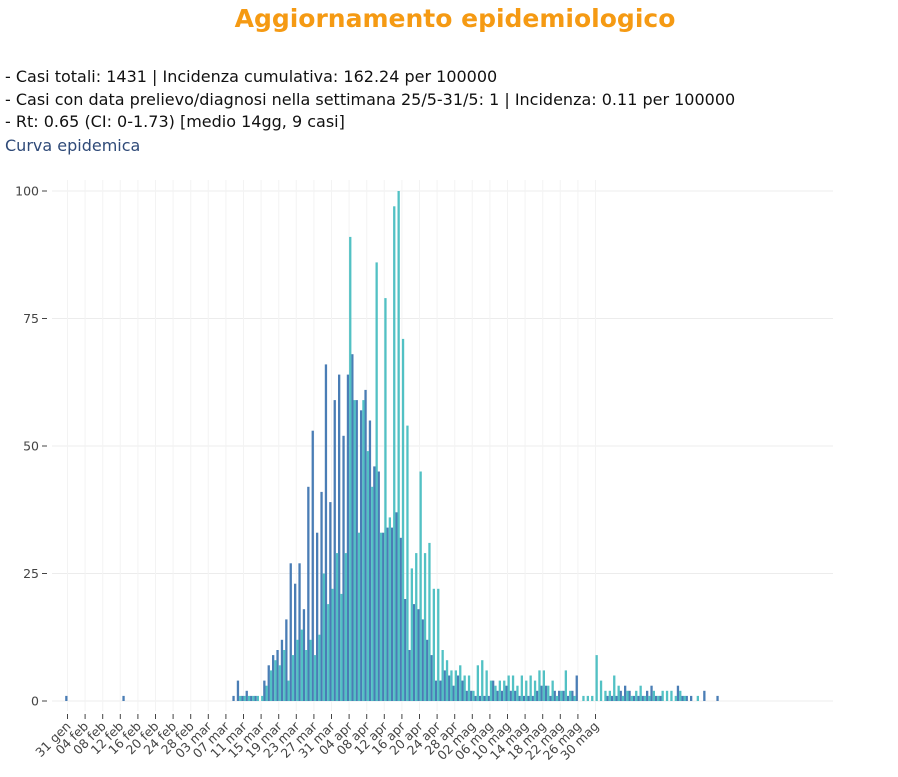 This screenshot has height=777, width=898. What do you see at coordinates (35, 701) in the screenshot?
I see `y-tick-label: 0` at bounding box center [35, 701].